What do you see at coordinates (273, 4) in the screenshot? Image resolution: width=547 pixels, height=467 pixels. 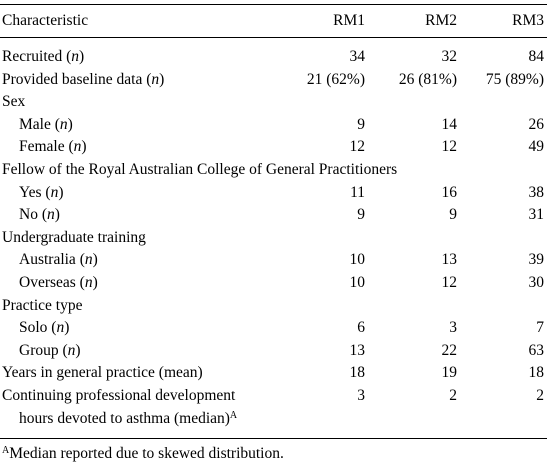 I see `table-top-rule` at bounding box center [273, 4].